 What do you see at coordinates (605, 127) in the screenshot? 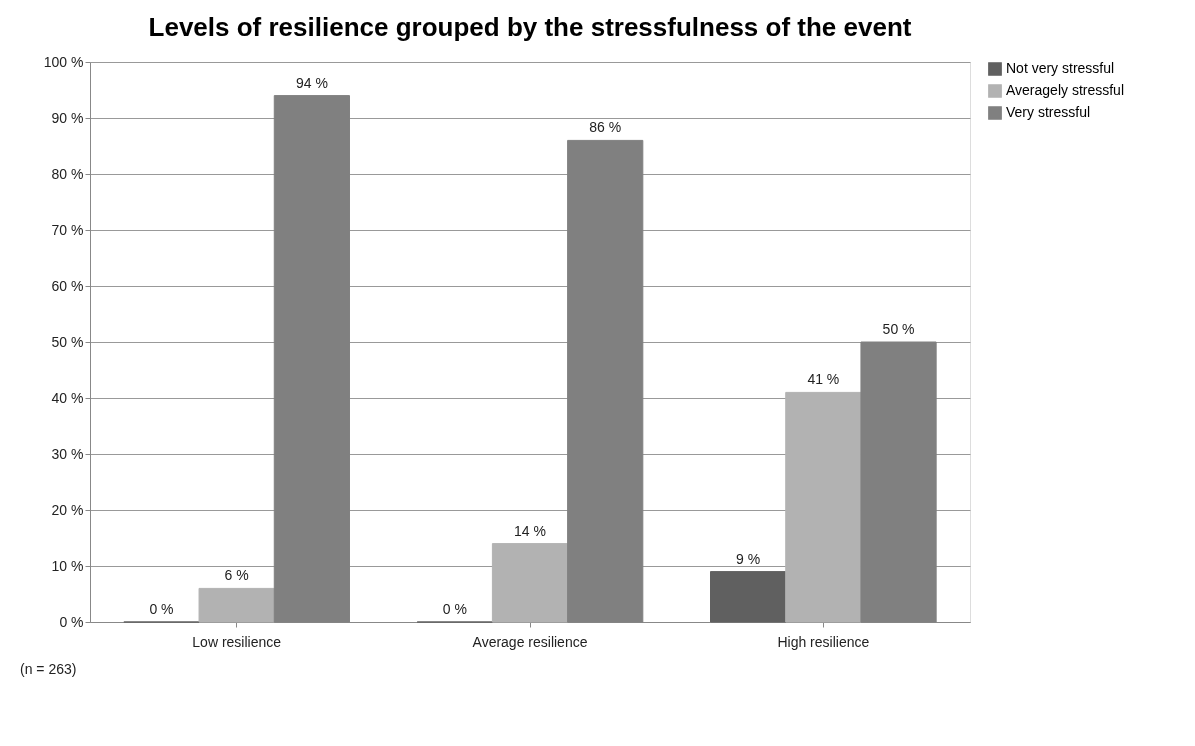
I see `data-label: 86 %` at bounding box center [605, 127].